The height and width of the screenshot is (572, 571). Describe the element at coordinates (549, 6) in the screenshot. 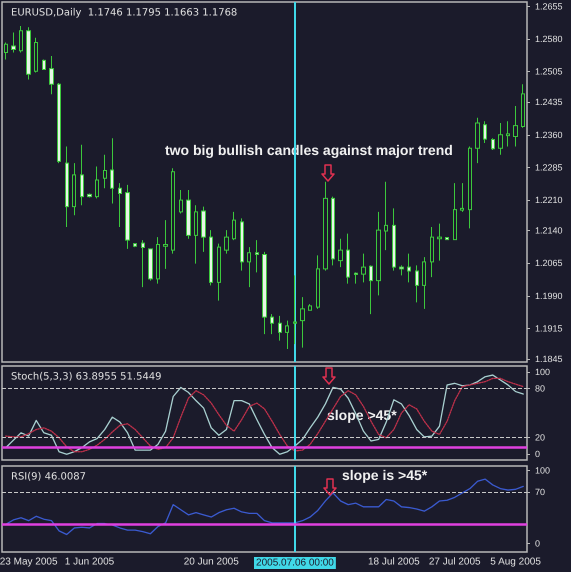

I see `y-tick-label: 1.2655` at that location.